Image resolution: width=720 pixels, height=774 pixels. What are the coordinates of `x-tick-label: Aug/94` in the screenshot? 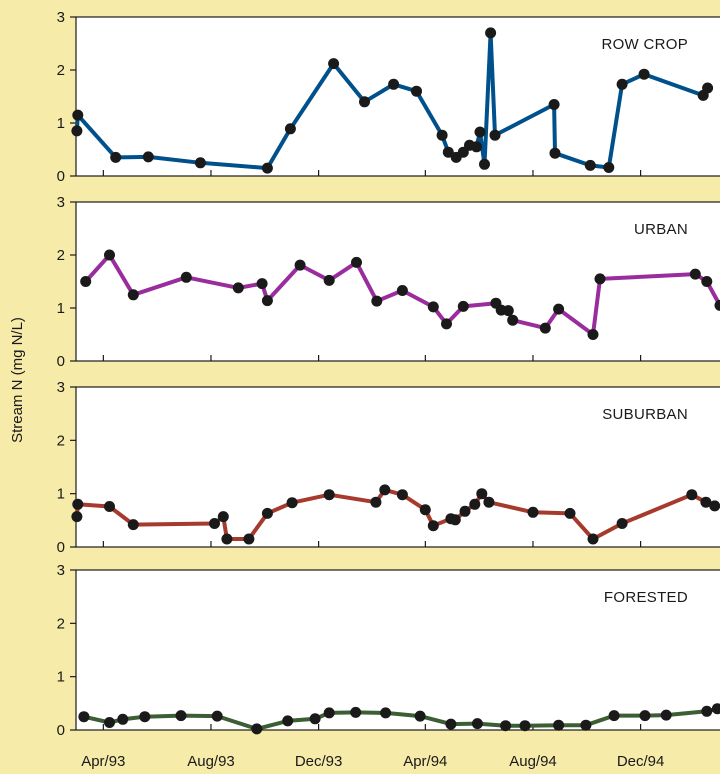 It's located at (533, 761).